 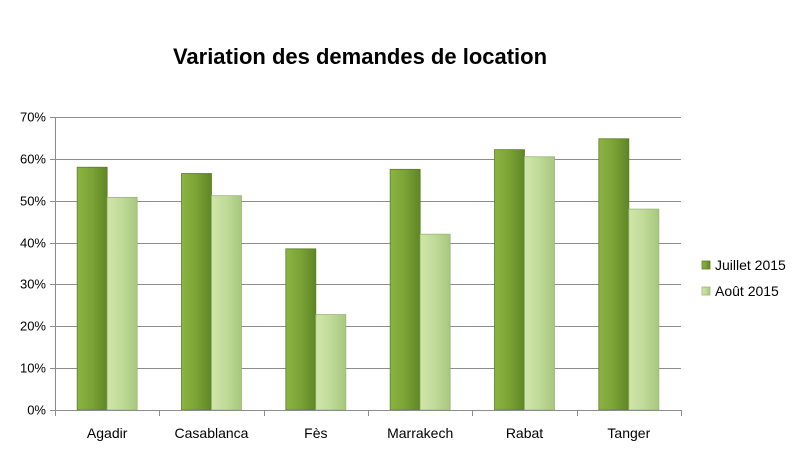 I want to click on y-tick-label: 20%, so click(x=33, y=326).